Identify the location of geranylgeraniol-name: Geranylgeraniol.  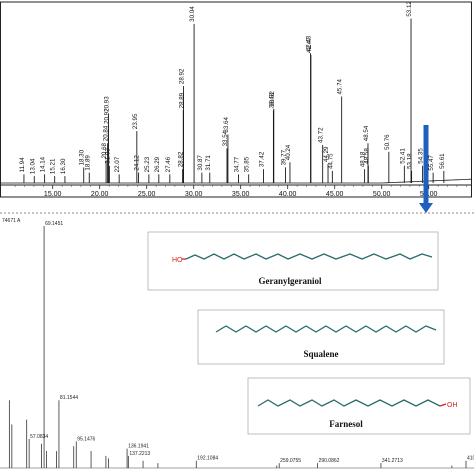
(290, 281).